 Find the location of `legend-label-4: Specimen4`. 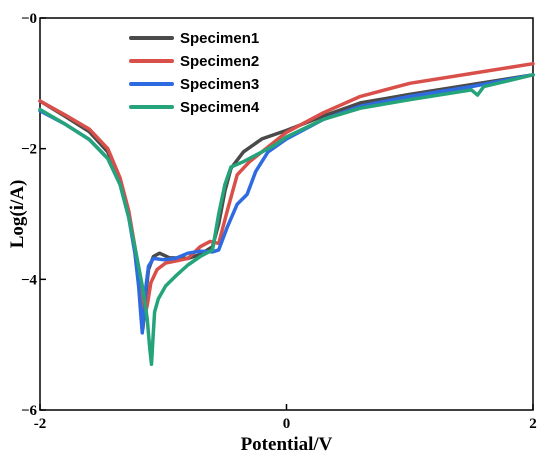

legend-label-4: Specimen4 is located at coordinates (220, 107).